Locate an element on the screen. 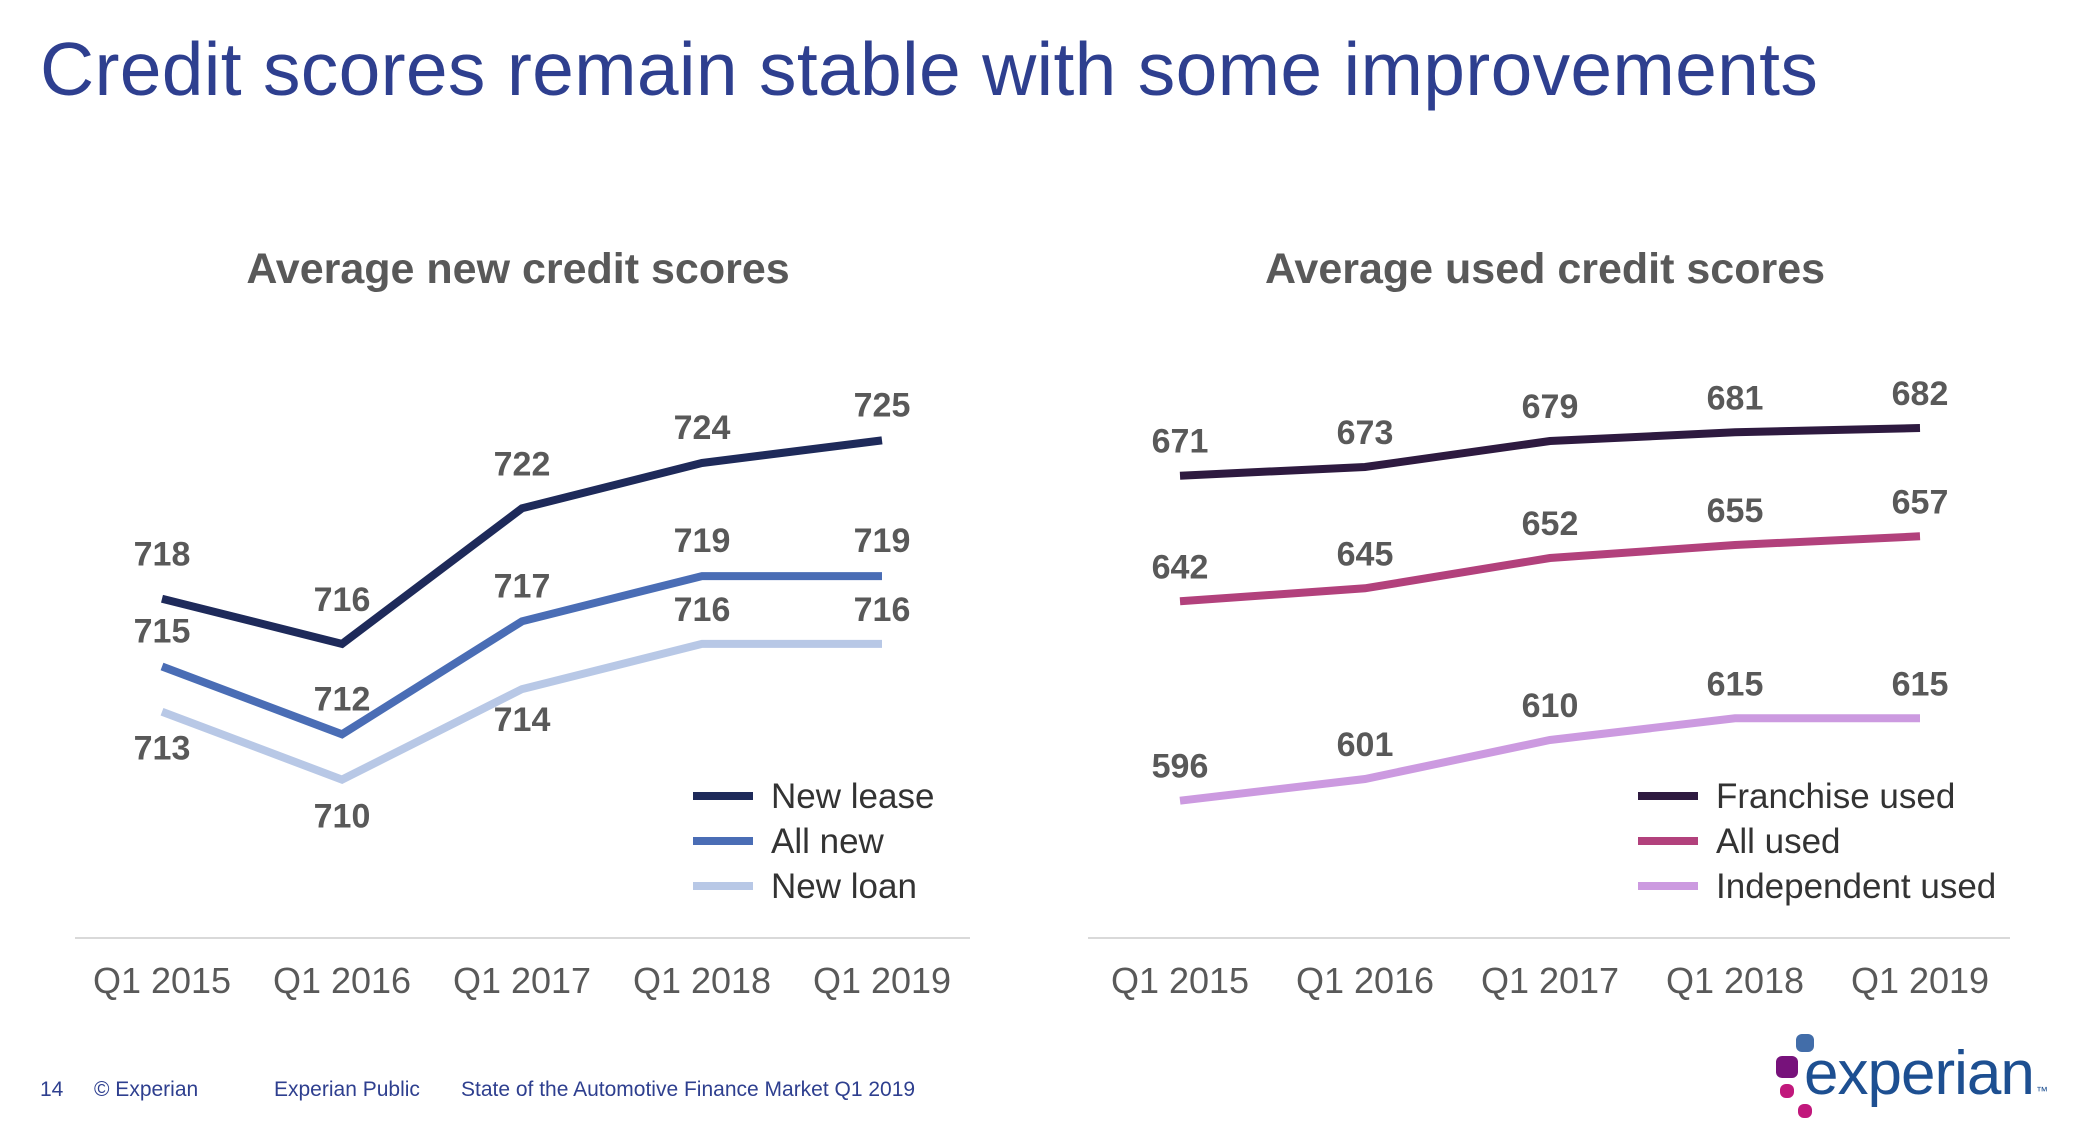 The image size is (2090, 1146). data-label: 722 is located at coordinates (522, 464).